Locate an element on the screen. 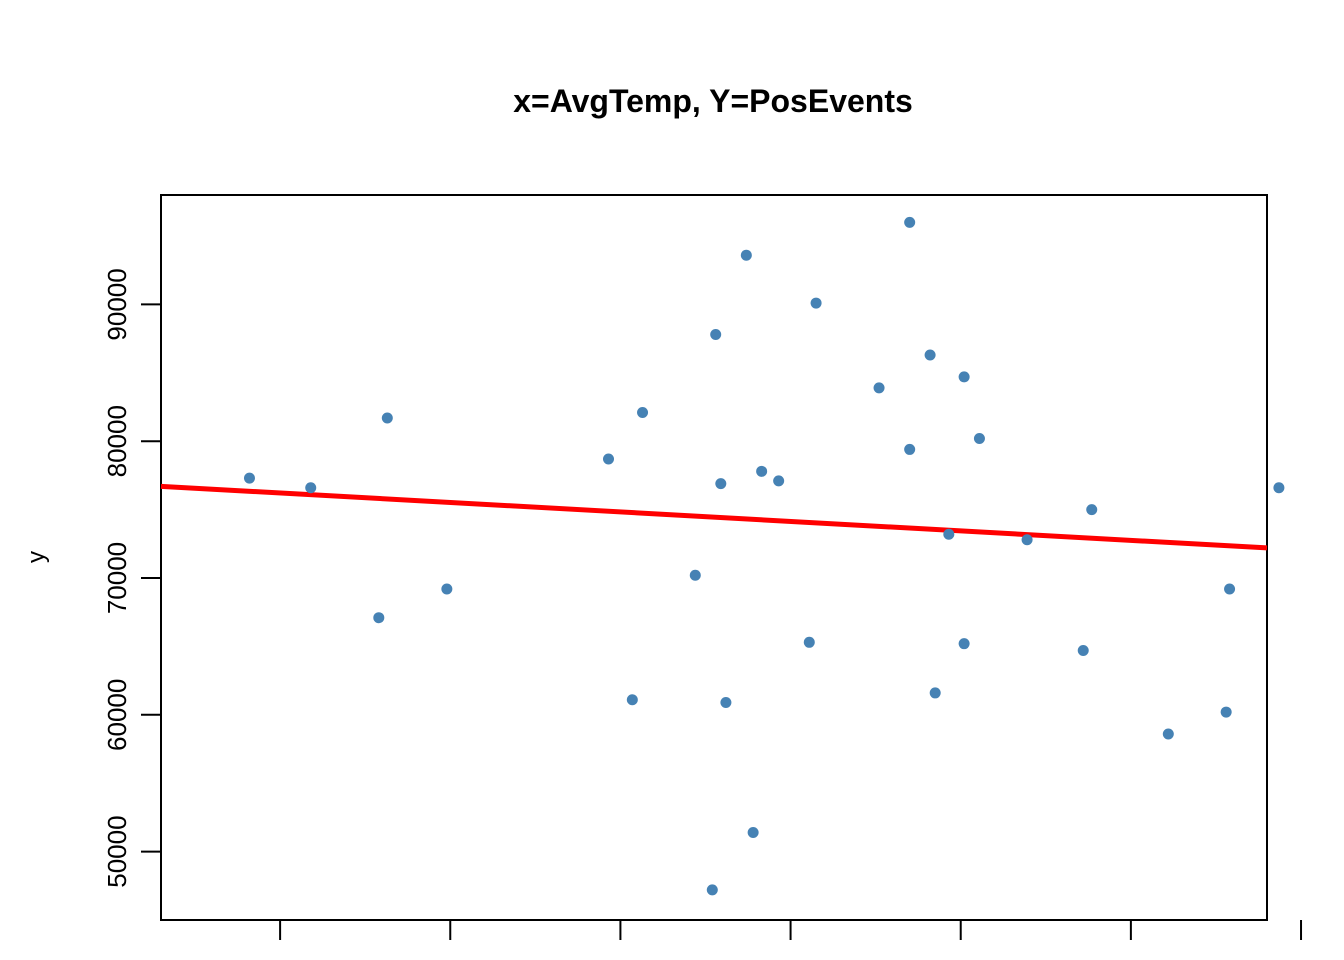  chart-title: x=AvgTemp, Y=PosEvents is located at coordinates (713, 101).